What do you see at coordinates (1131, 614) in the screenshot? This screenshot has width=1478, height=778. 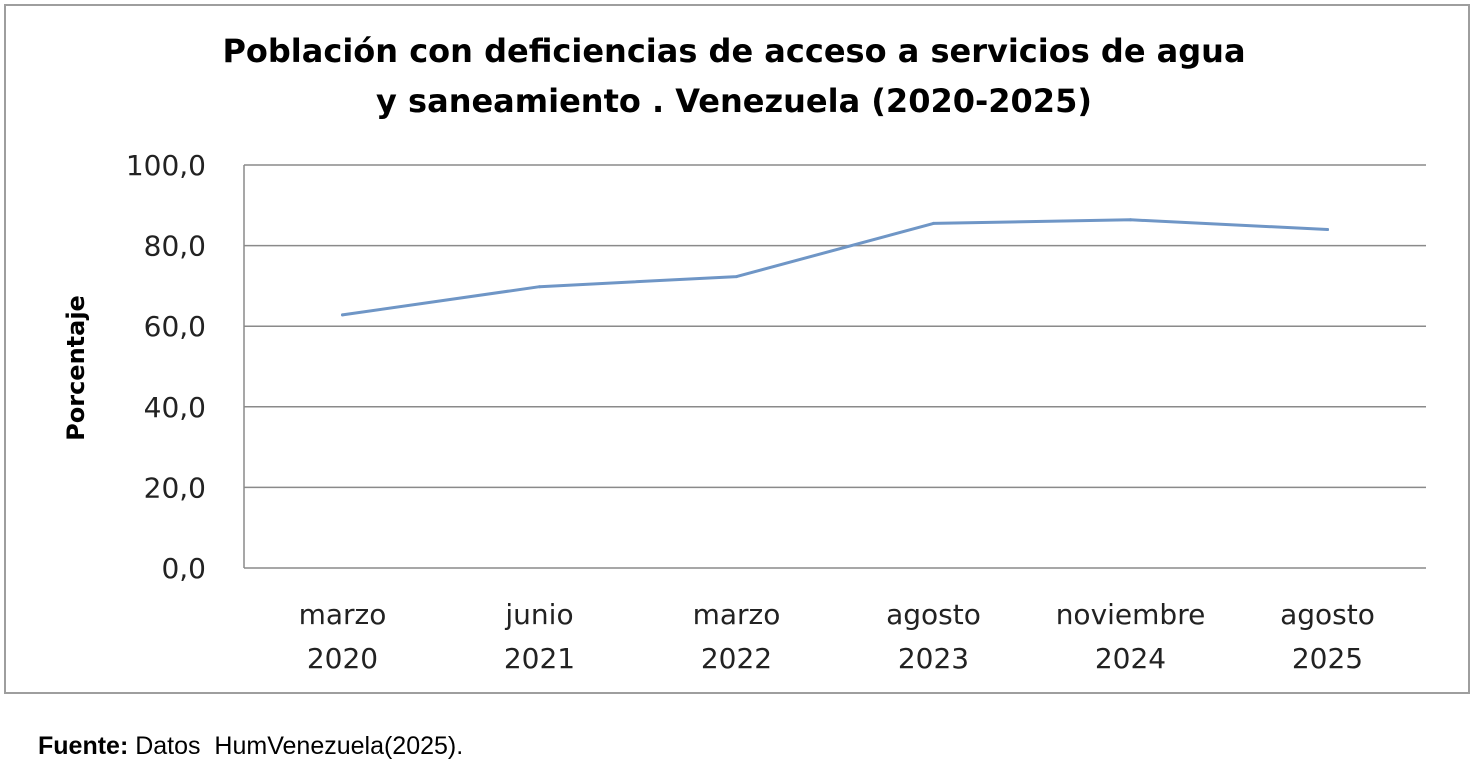 I see `x-tick-label: noviembre` at bounding box center [1131, 614].